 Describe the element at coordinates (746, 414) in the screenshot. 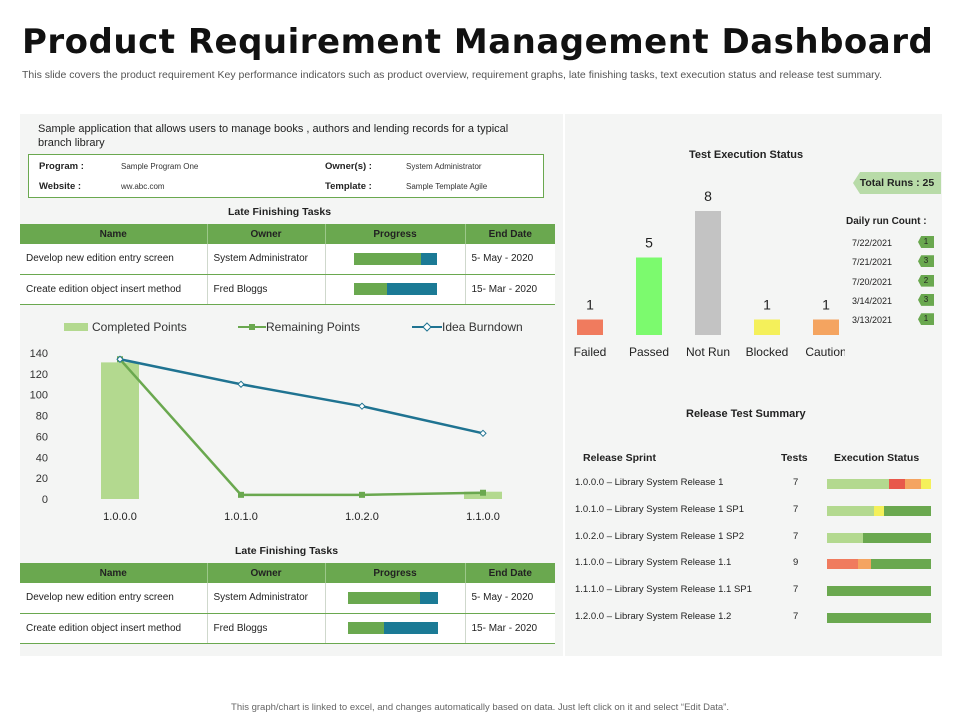

I see `release-summary-title: Release Test Summary` at that location.